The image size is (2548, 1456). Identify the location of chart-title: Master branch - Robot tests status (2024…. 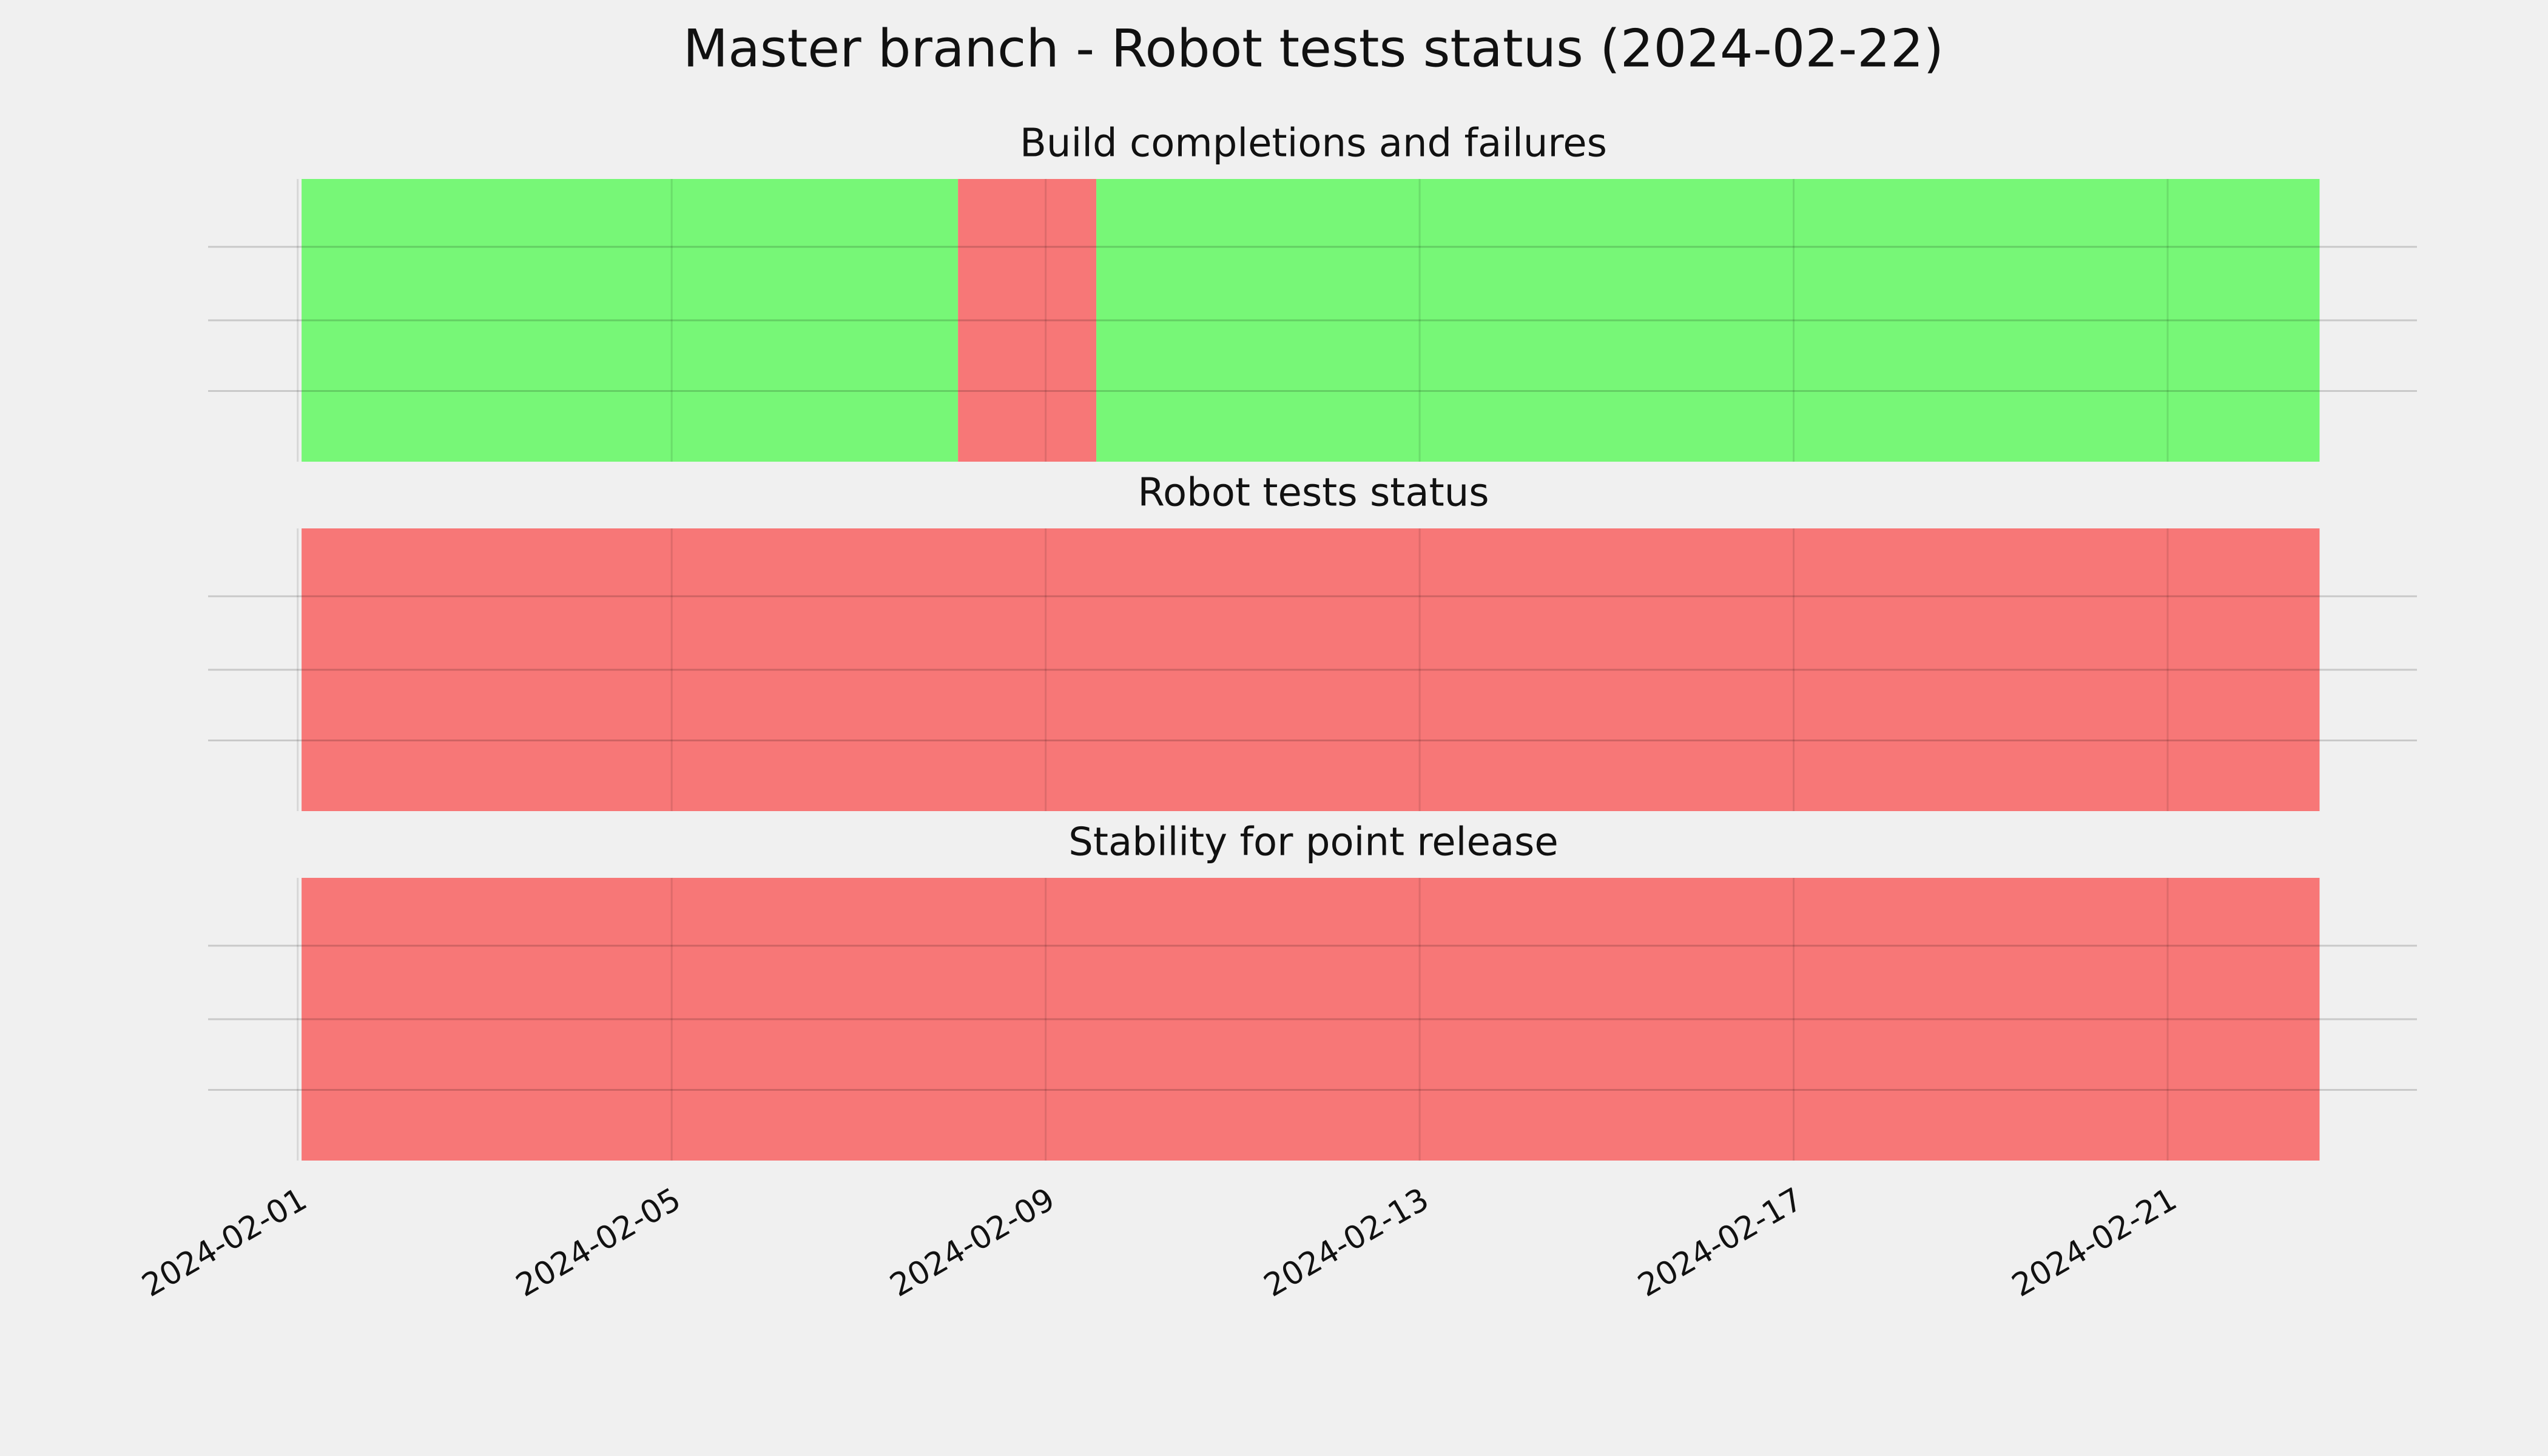
(1313, 48).